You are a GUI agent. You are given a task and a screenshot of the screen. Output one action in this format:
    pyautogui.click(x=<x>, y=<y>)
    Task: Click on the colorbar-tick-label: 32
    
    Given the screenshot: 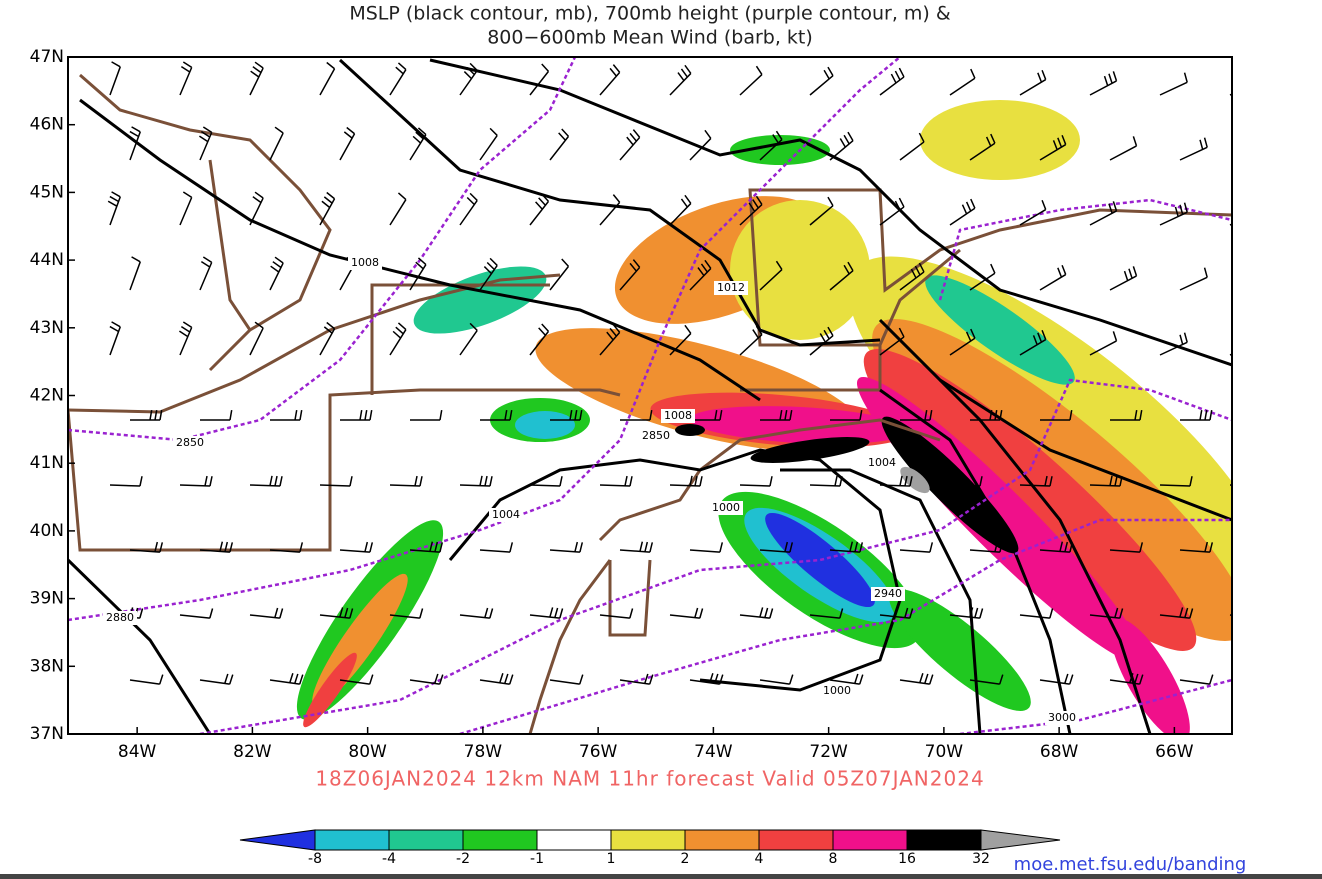 What is the action you would take?
    pyautogui.click(x=981, y=859)
    